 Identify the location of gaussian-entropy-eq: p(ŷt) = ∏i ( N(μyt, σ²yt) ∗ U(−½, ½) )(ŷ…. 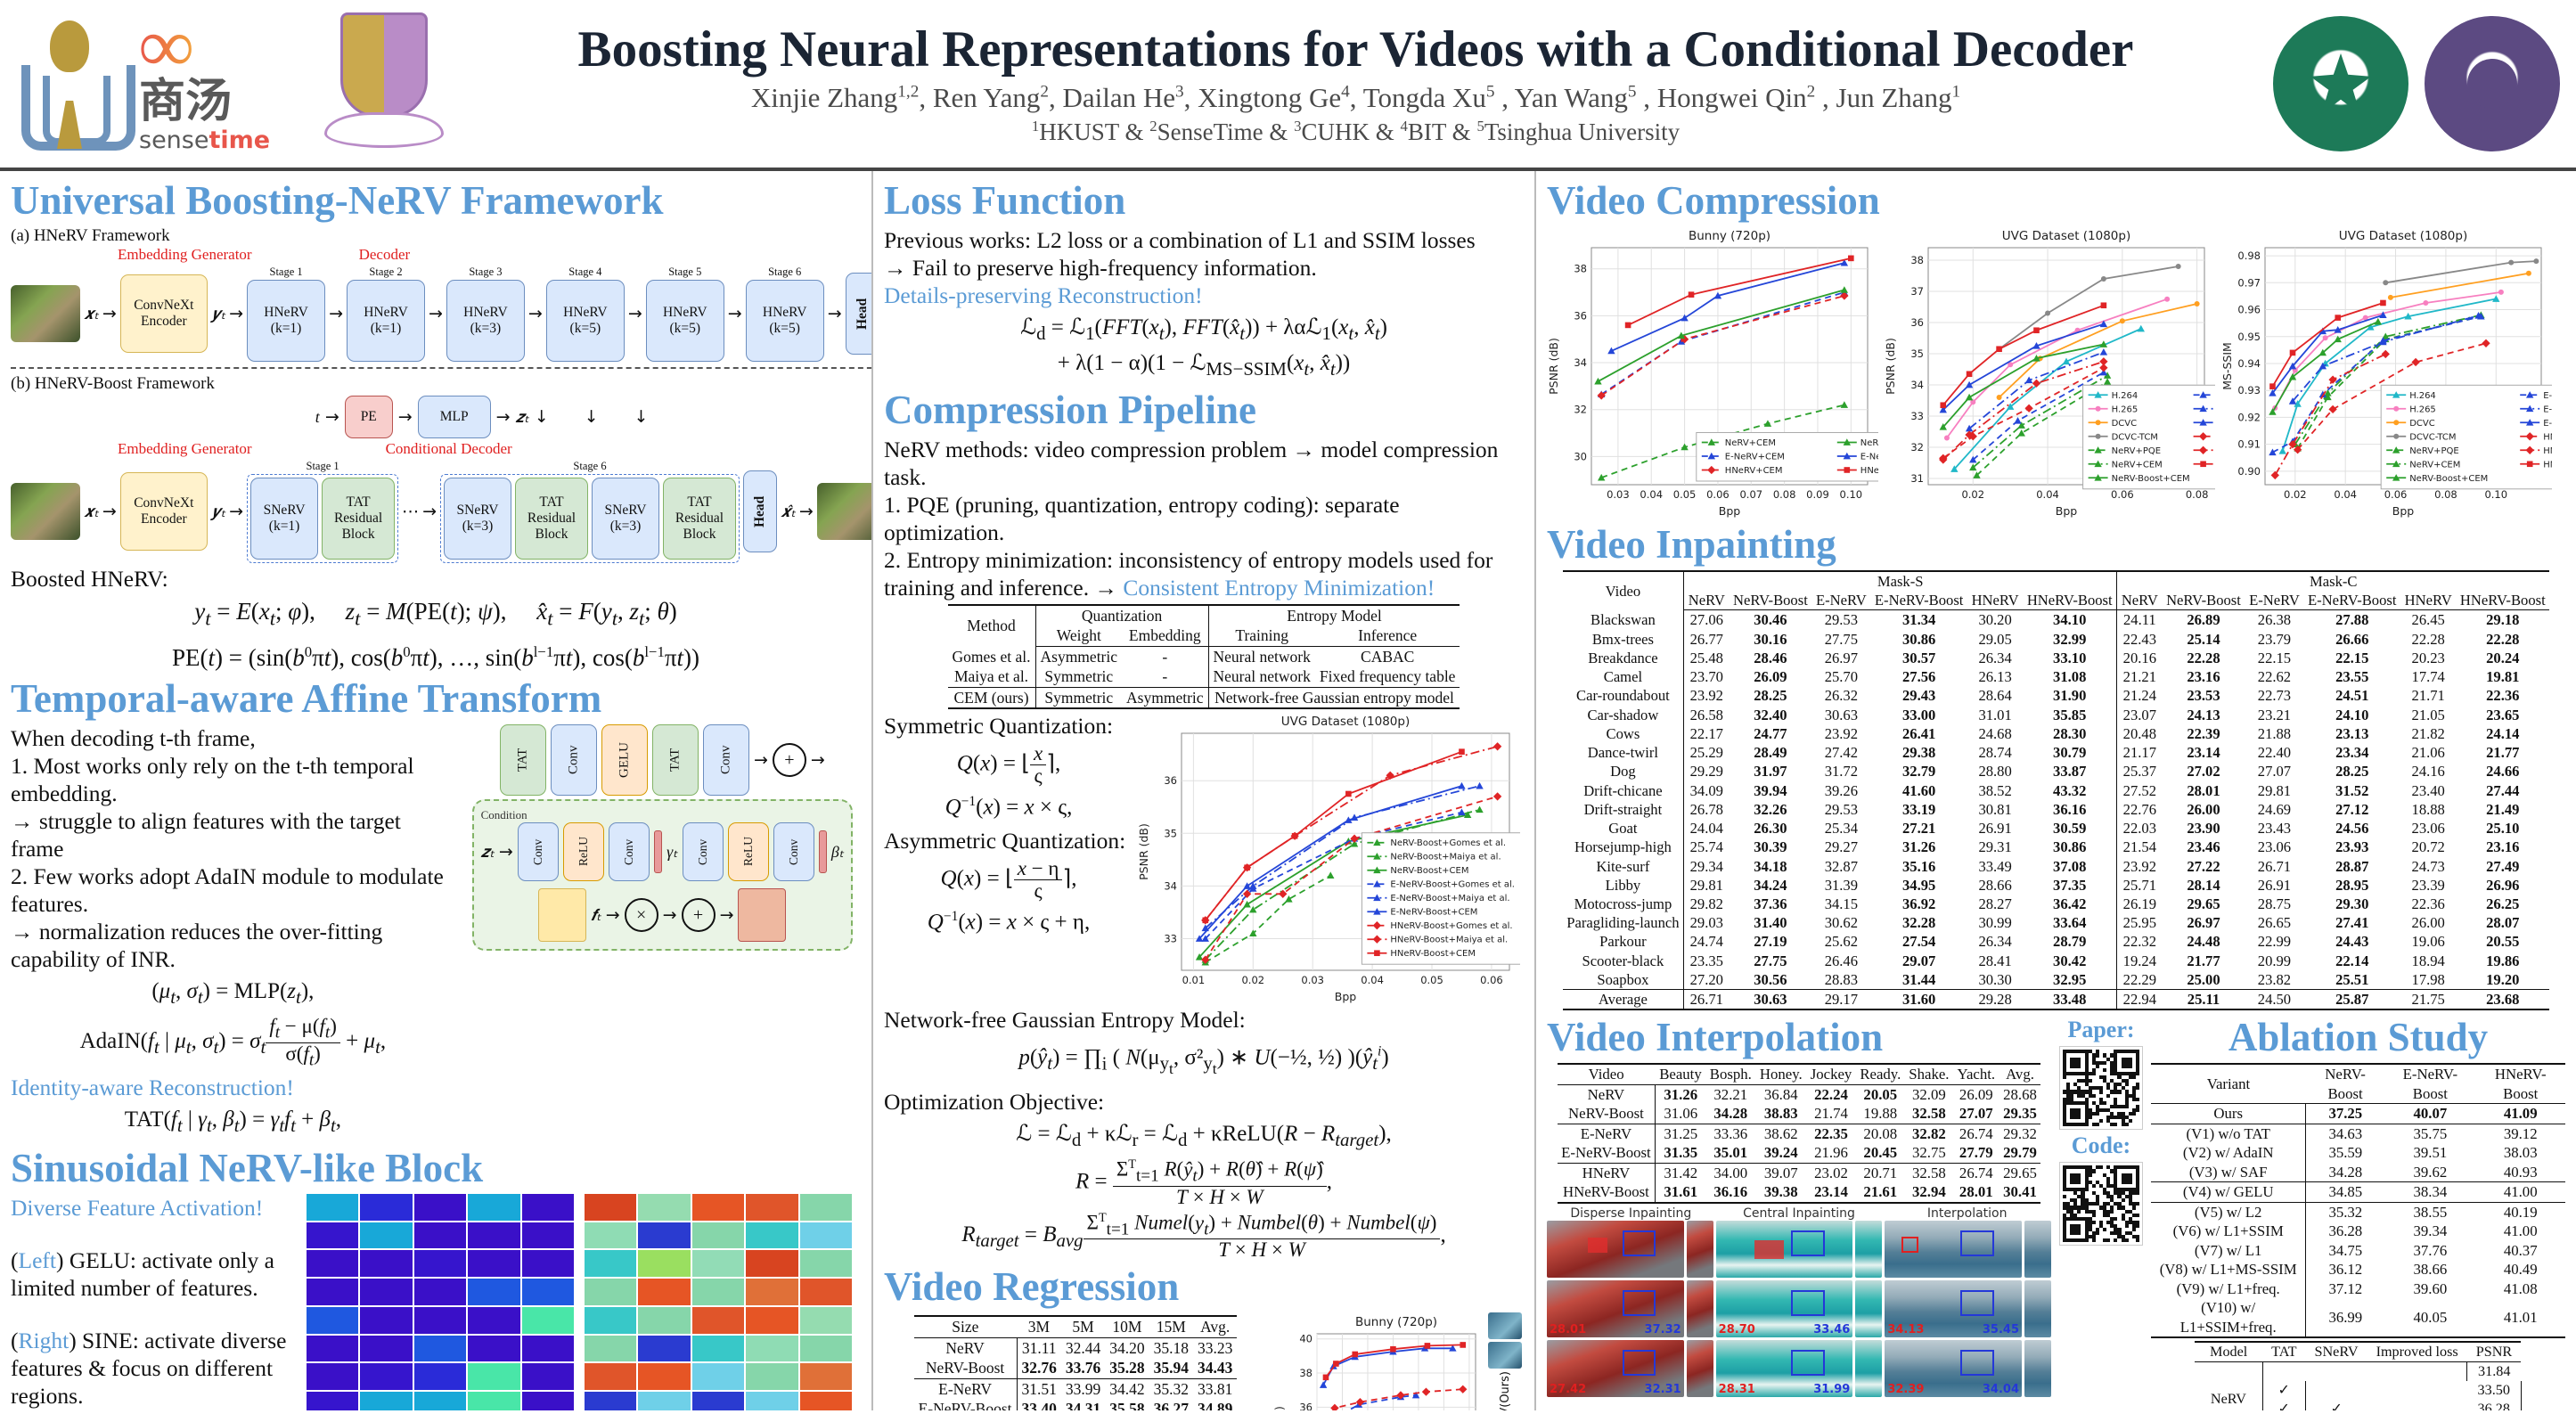
(1203, 1060).